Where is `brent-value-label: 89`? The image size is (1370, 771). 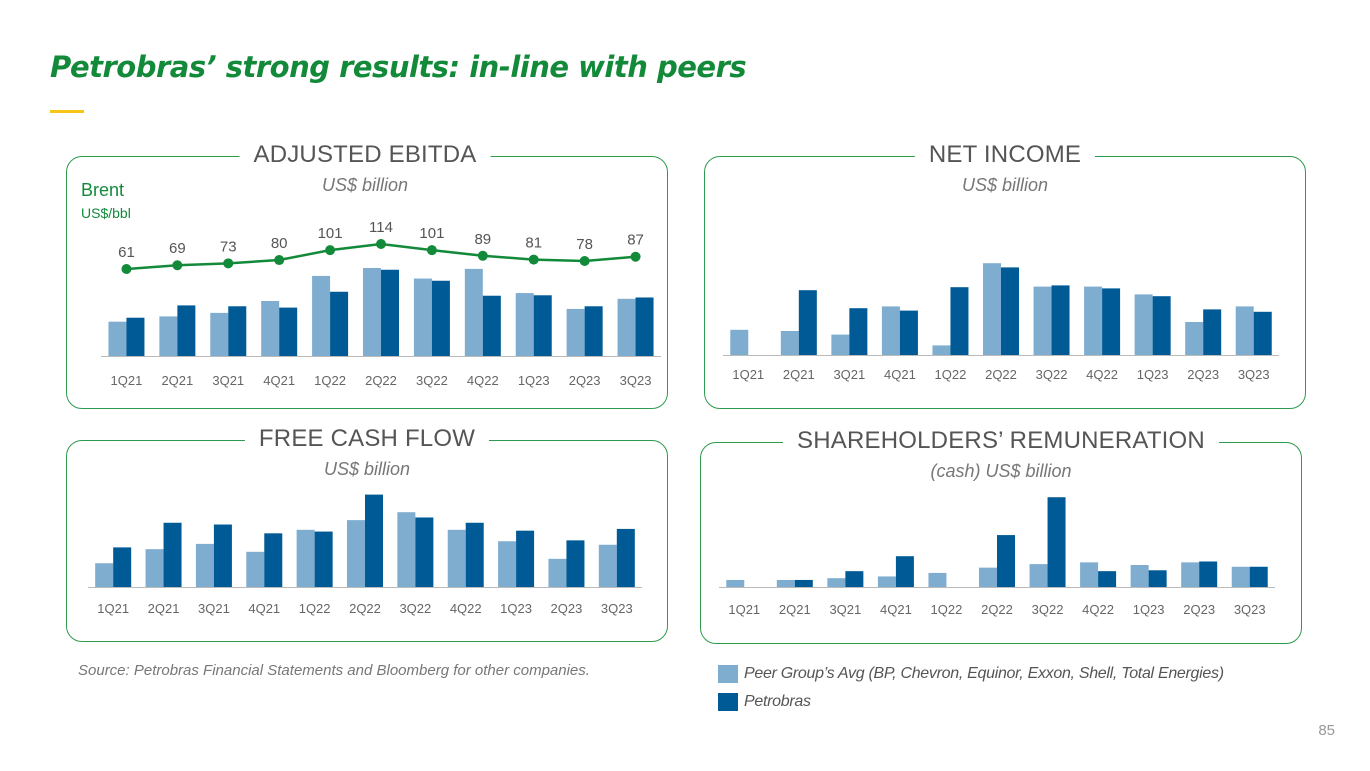
brent-value-label: 89 is located at coordinates (482, 239).